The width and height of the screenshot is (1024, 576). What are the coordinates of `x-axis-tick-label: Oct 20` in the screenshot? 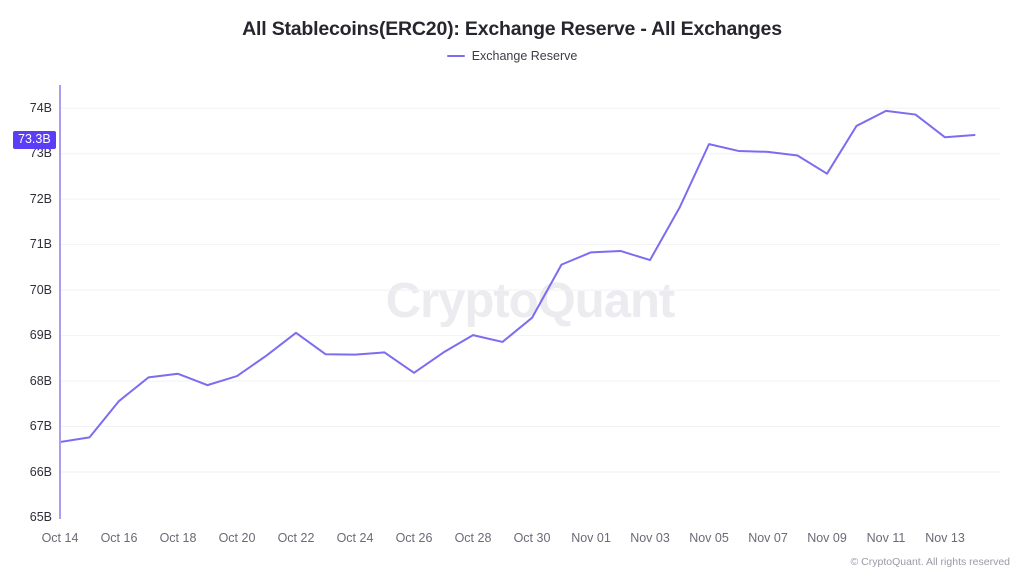 It's located at (237, 538).